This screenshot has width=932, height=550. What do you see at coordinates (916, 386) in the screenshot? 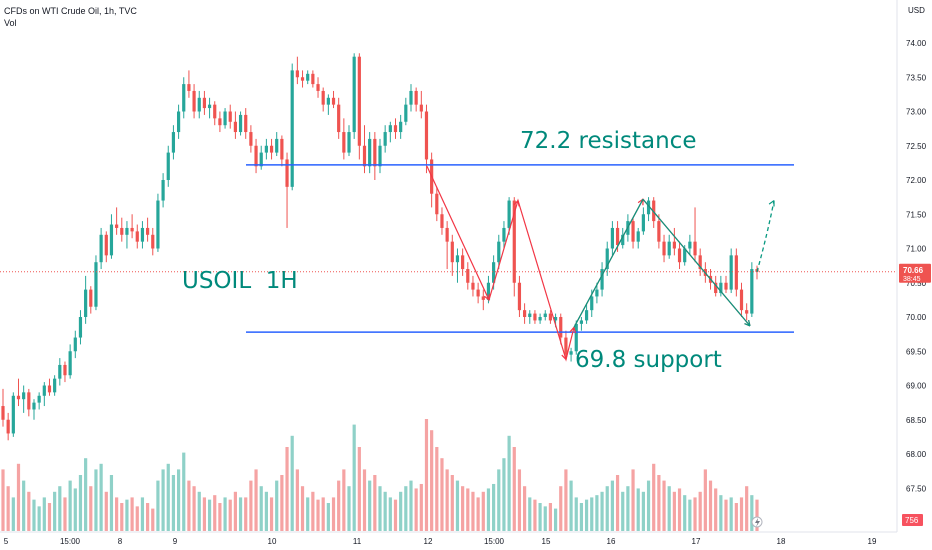
I see `y-tick-label: 69.00` at bounding box center [916, 386].